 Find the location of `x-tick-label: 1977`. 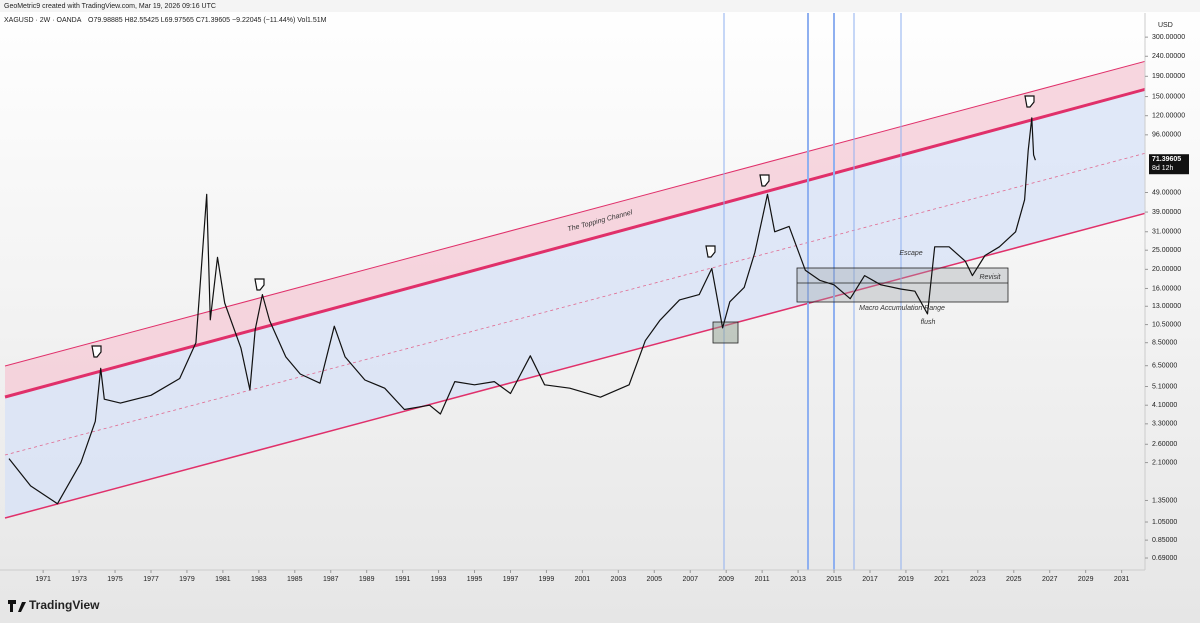

x-tick-label: 1977 is located at coordinates (151, 579).